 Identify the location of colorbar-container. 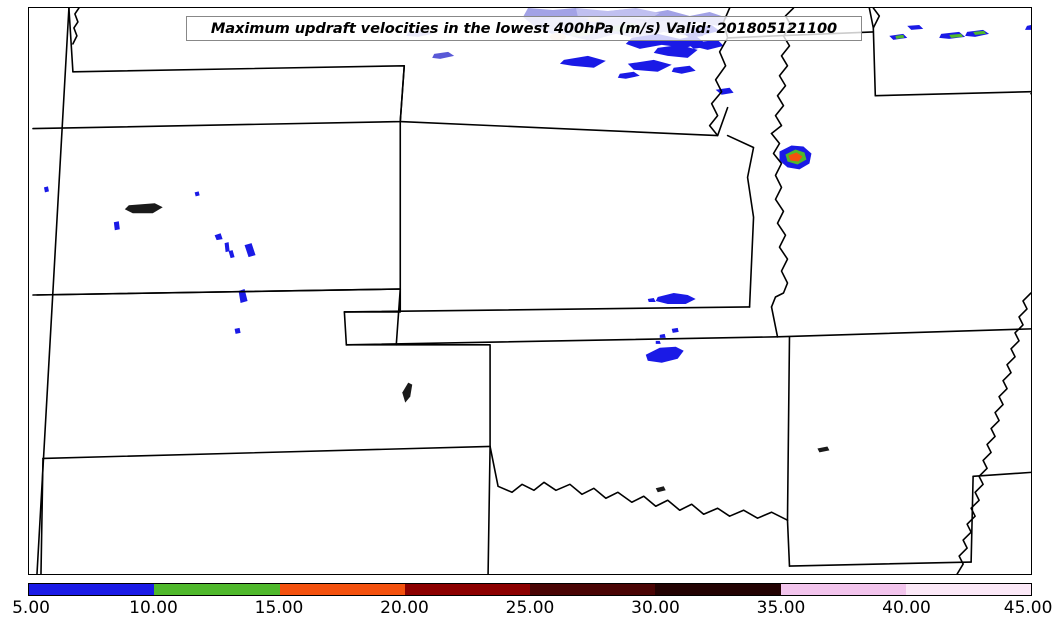
(530, 589).